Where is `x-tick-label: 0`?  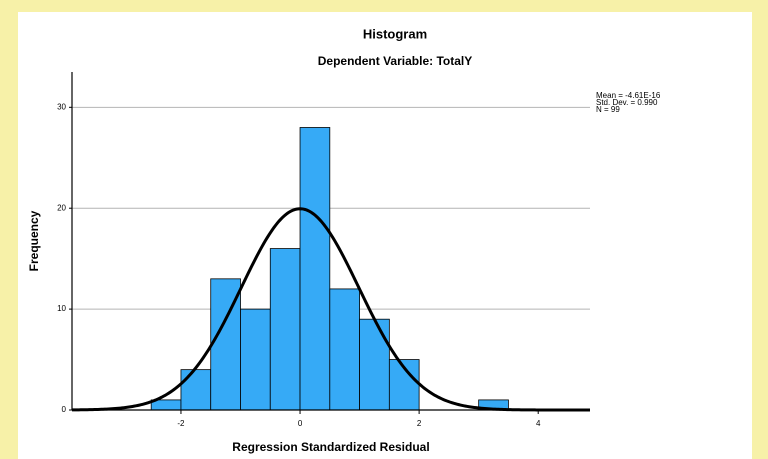
x-tick-label: 0 is located at coordinates (300, 423).